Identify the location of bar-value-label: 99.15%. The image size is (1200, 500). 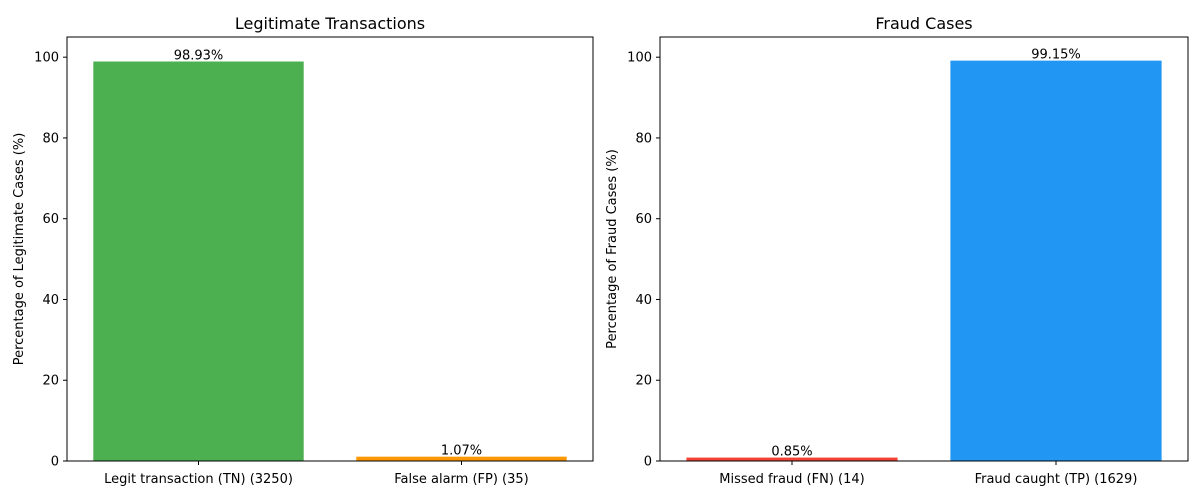
(1056, 55).